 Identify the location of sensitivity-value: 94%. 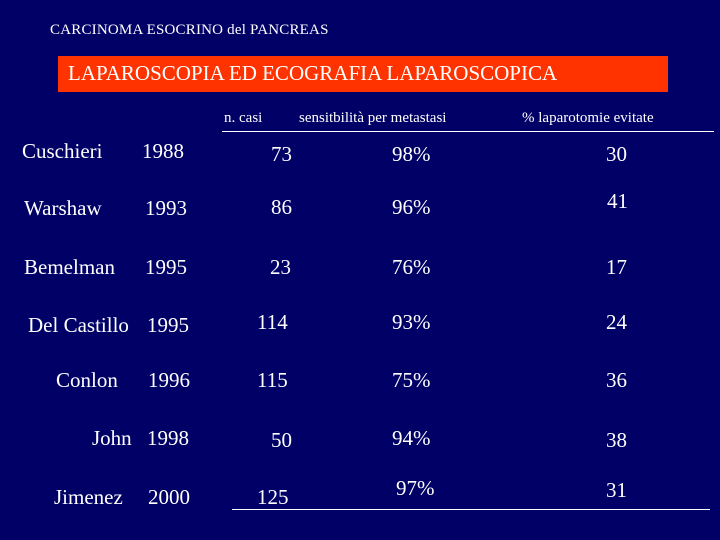
(411, 438).